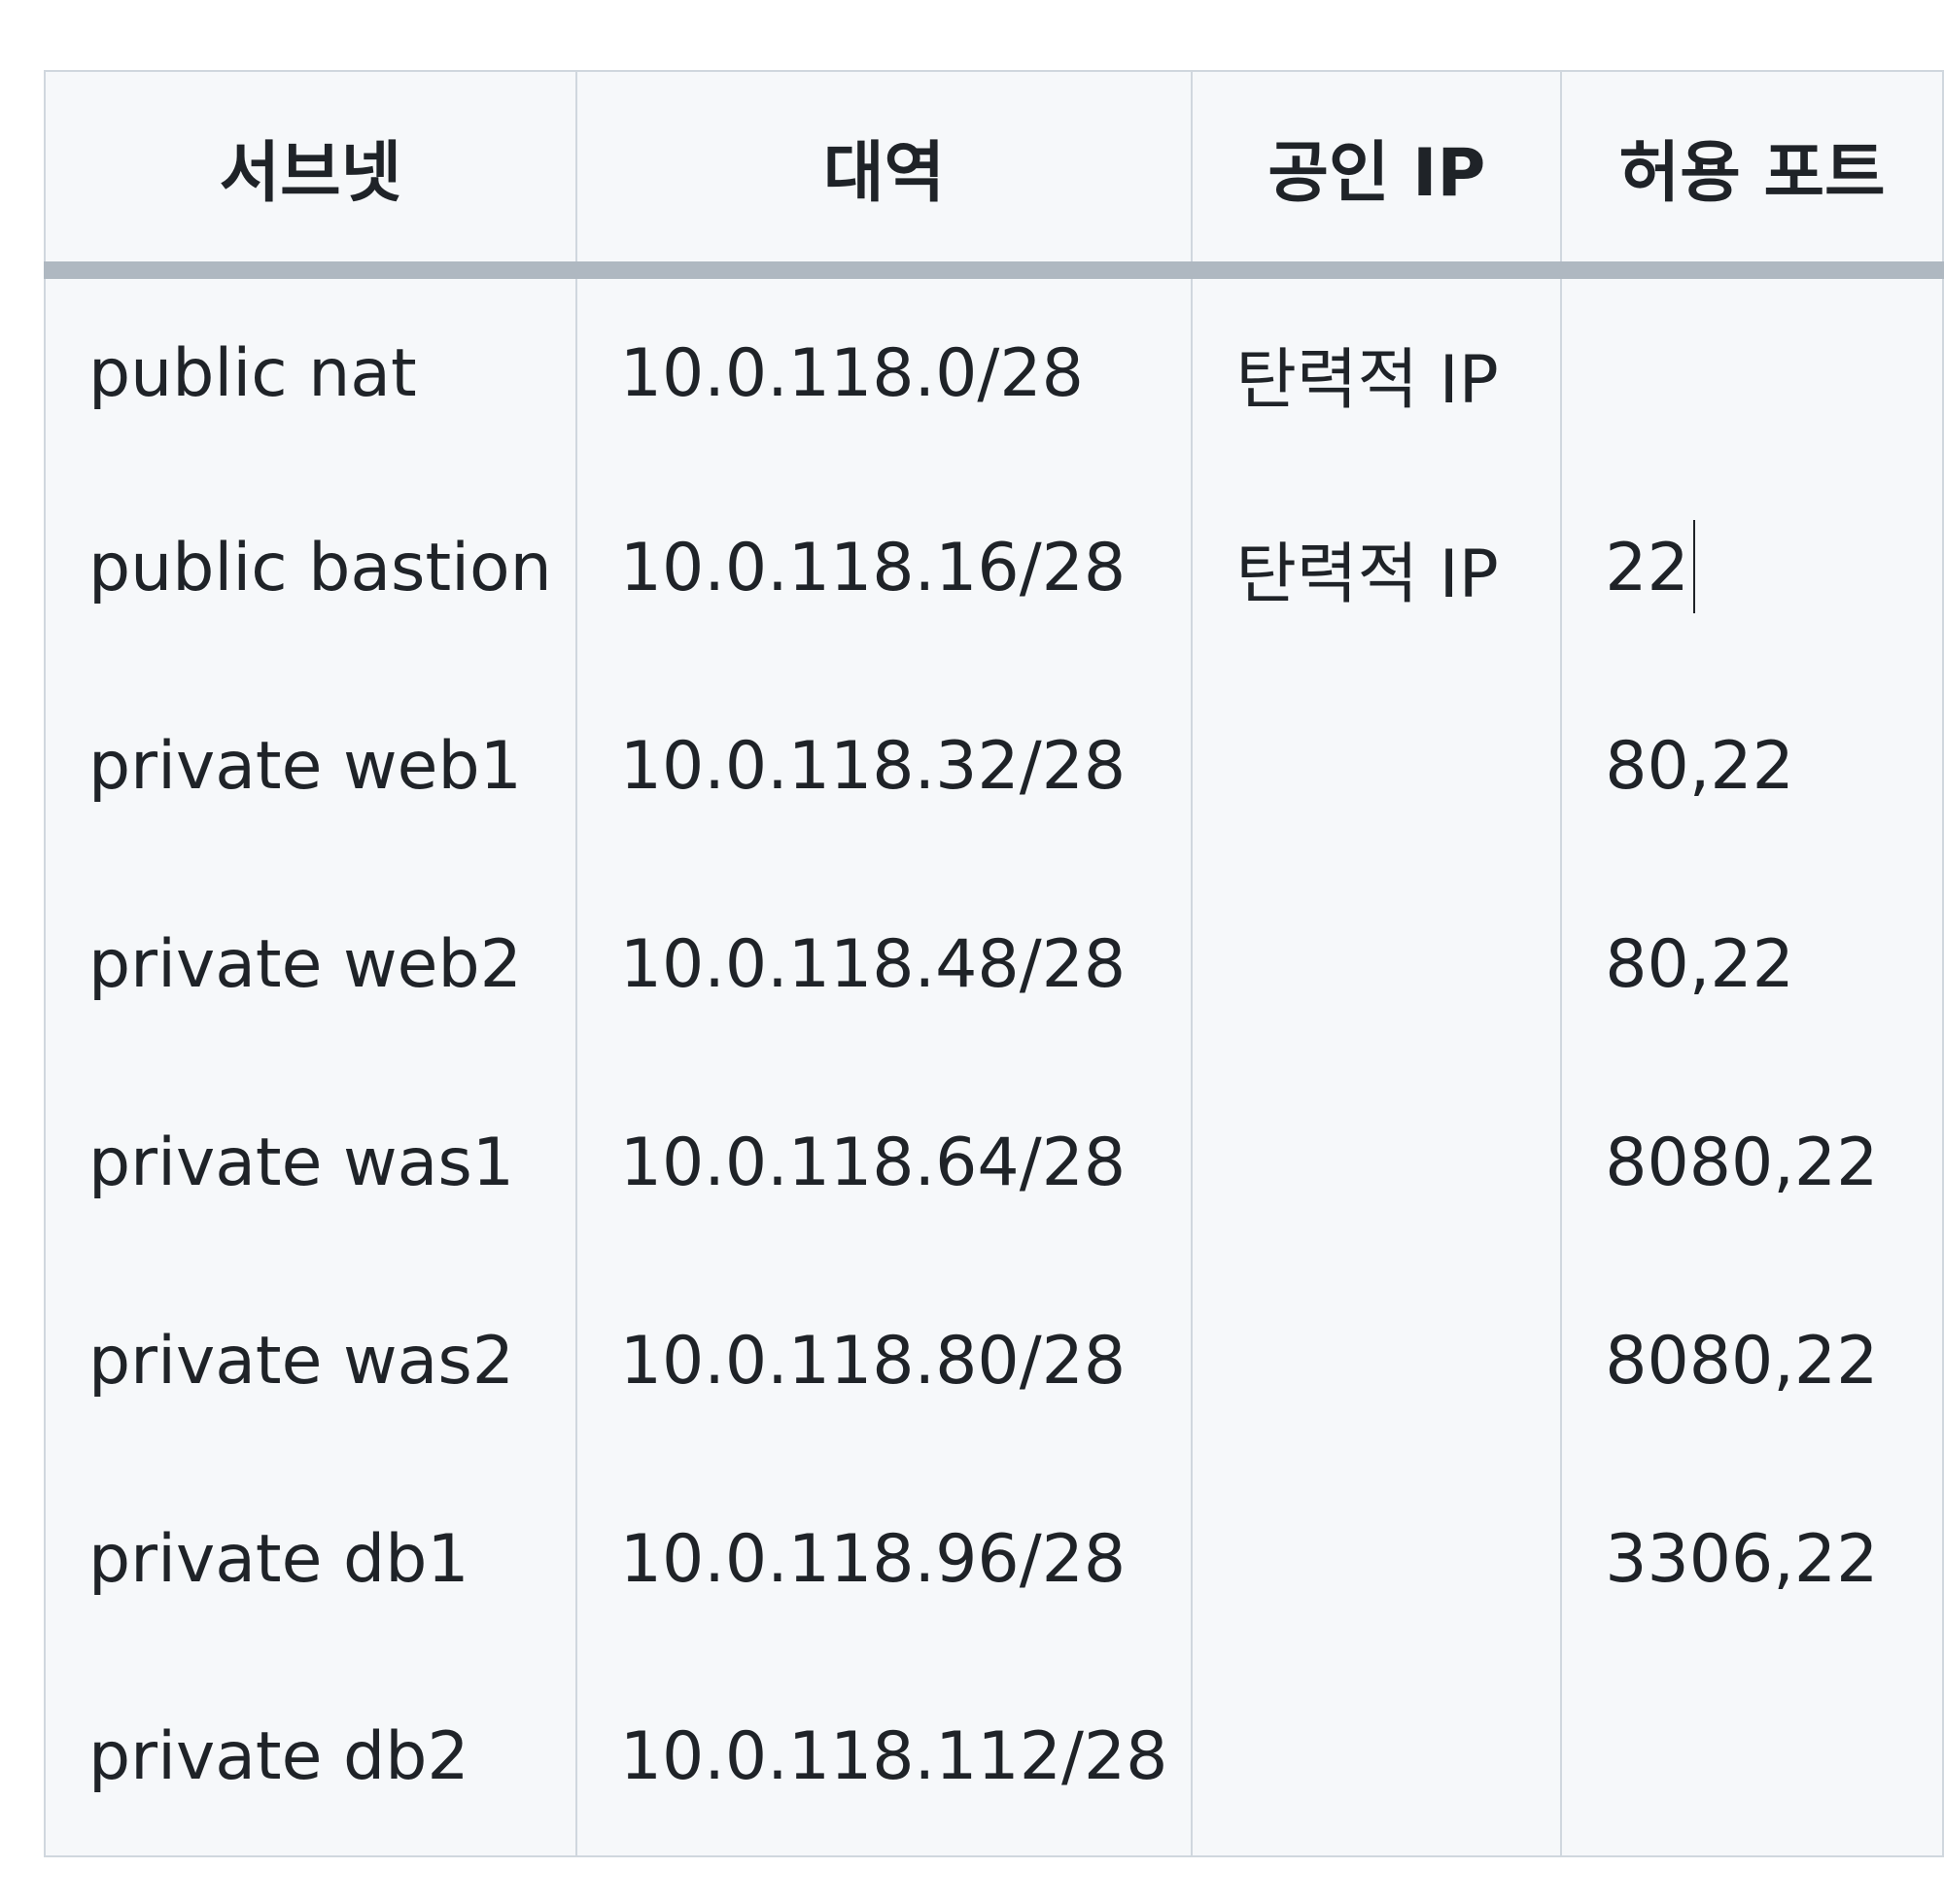 The image size is (1944, 1904). I want to click on table-row: private was1 10.0.118.64/28 8080,22, so click(994, 1162).